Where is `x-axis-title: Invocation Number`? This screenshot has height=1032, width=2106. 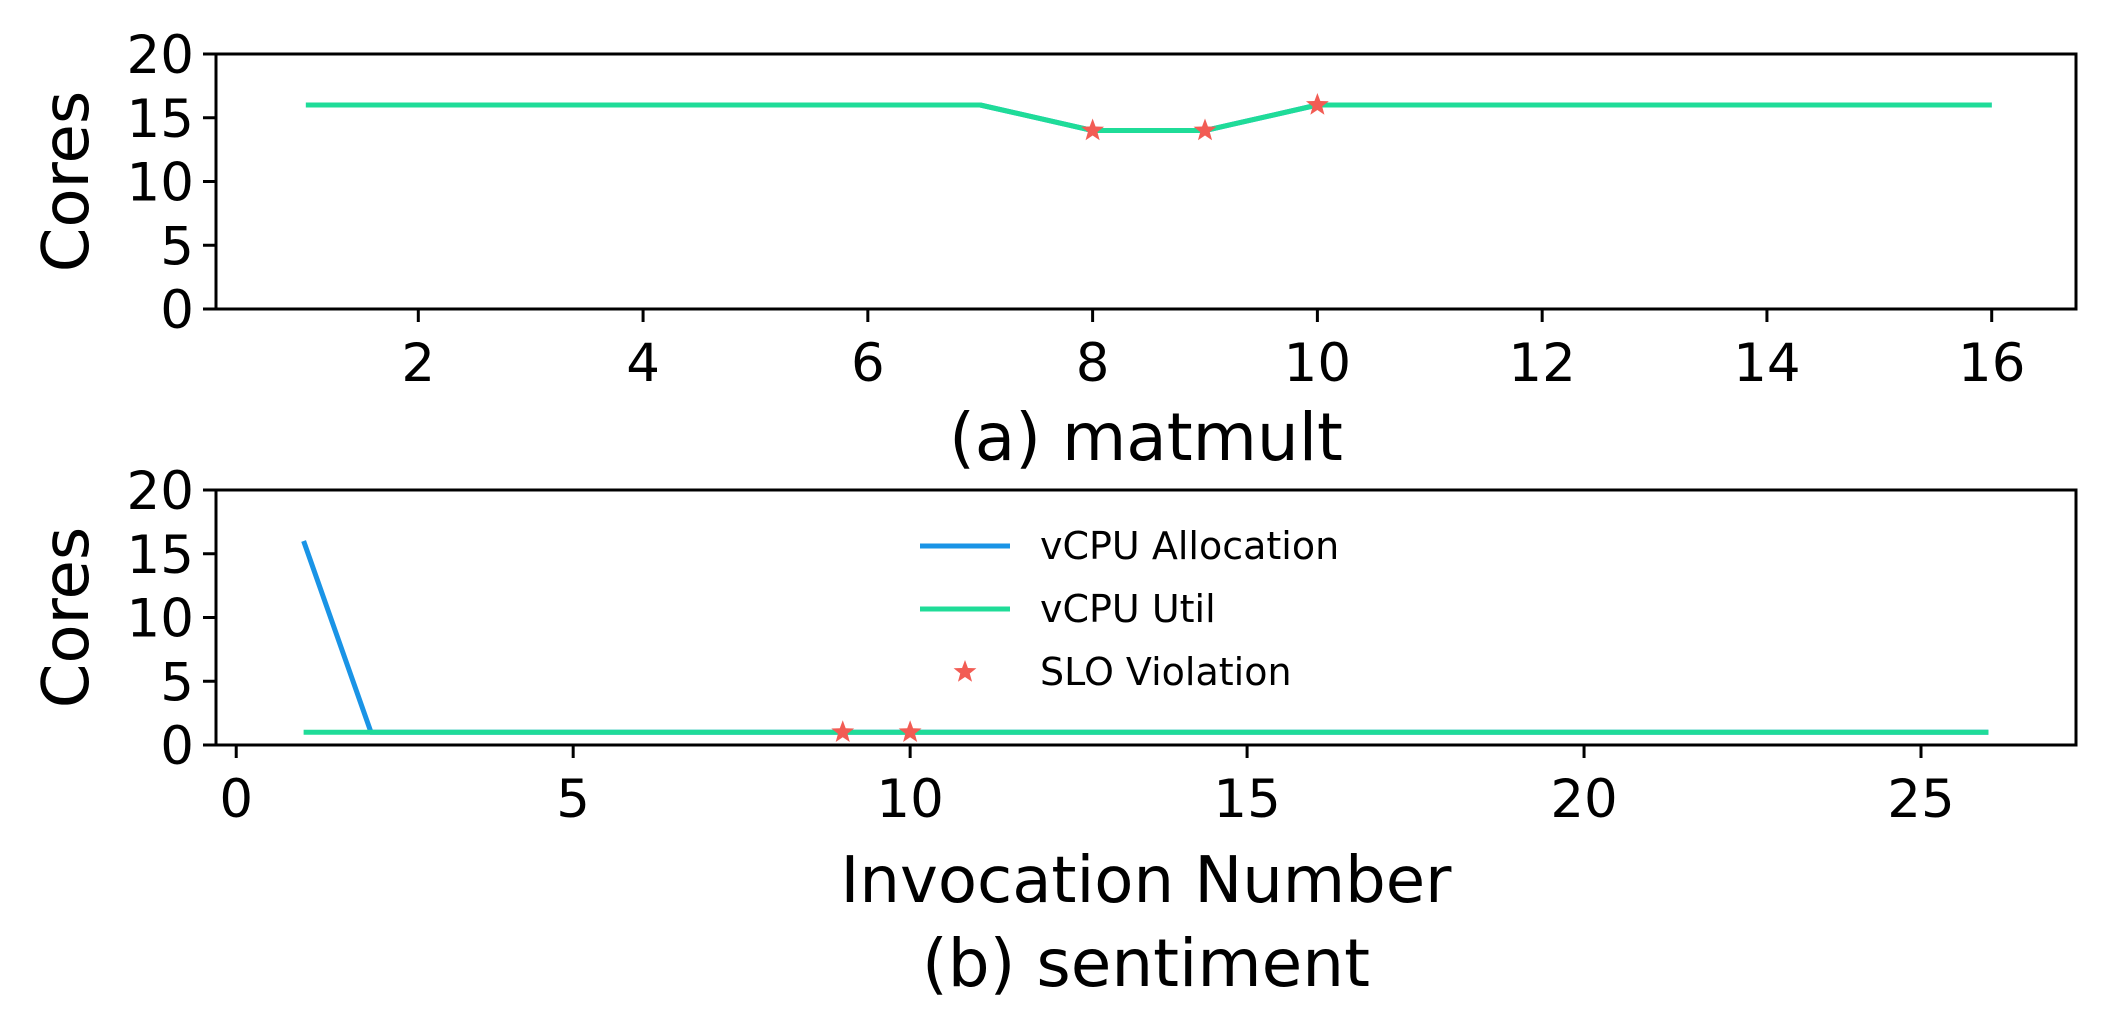
x-axis-title: Invocation Number is located at coordinates (1147, 881).